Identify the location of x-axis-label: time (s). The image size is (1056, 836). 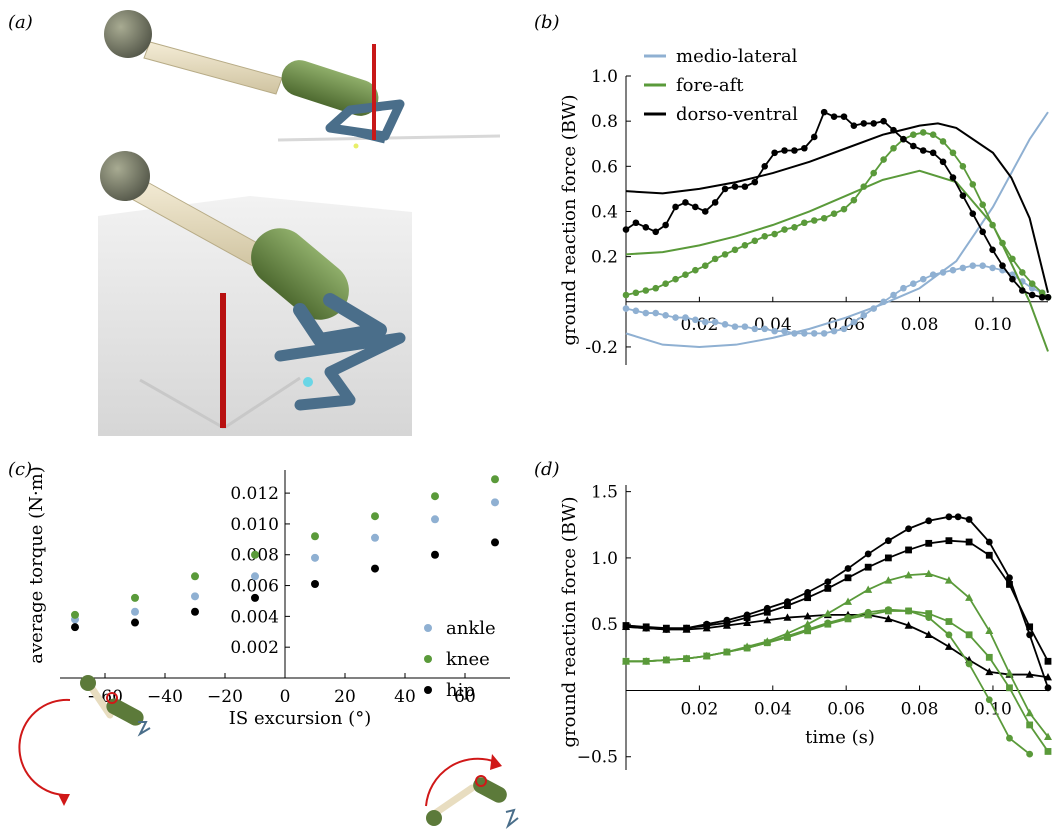
(840, 737).